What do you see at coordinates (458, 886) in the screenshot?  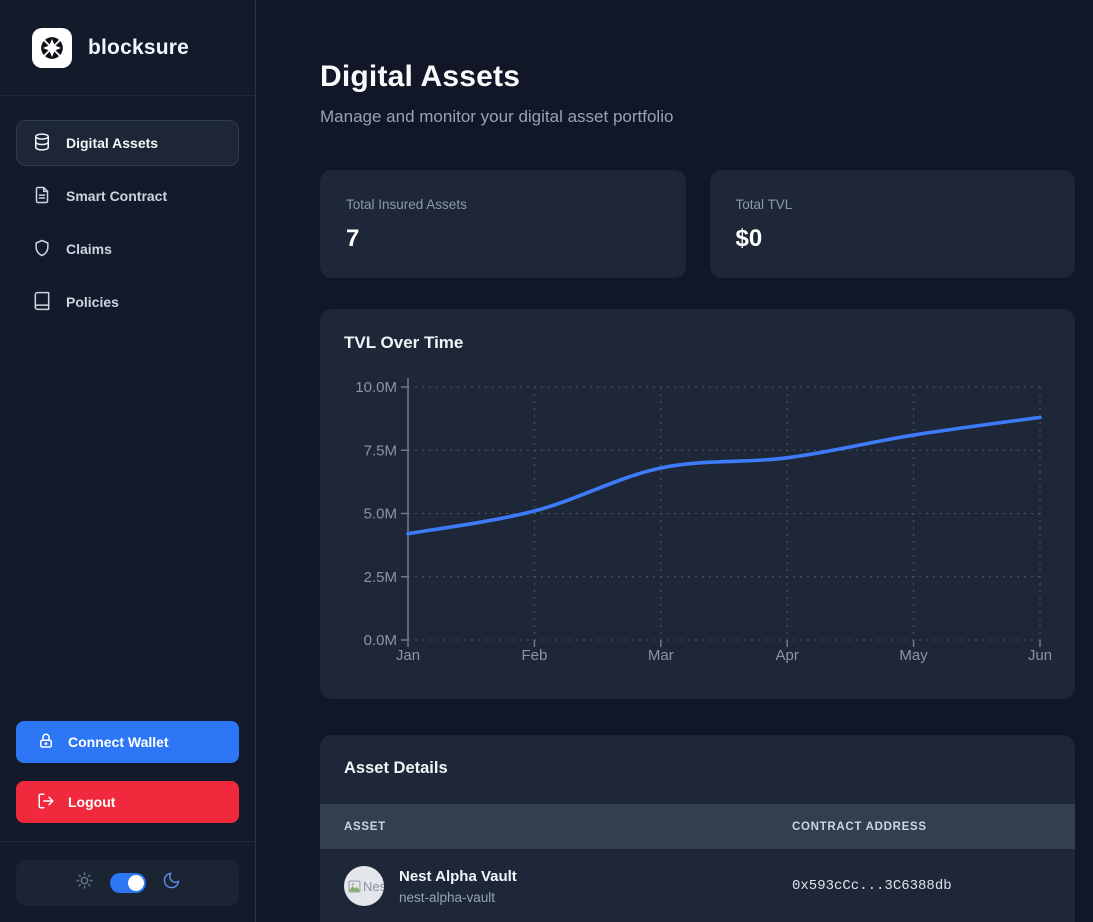 I see `asset-identity: Nest Alpha Vault nest-alpha-vault` at bounding box center [458, 886].